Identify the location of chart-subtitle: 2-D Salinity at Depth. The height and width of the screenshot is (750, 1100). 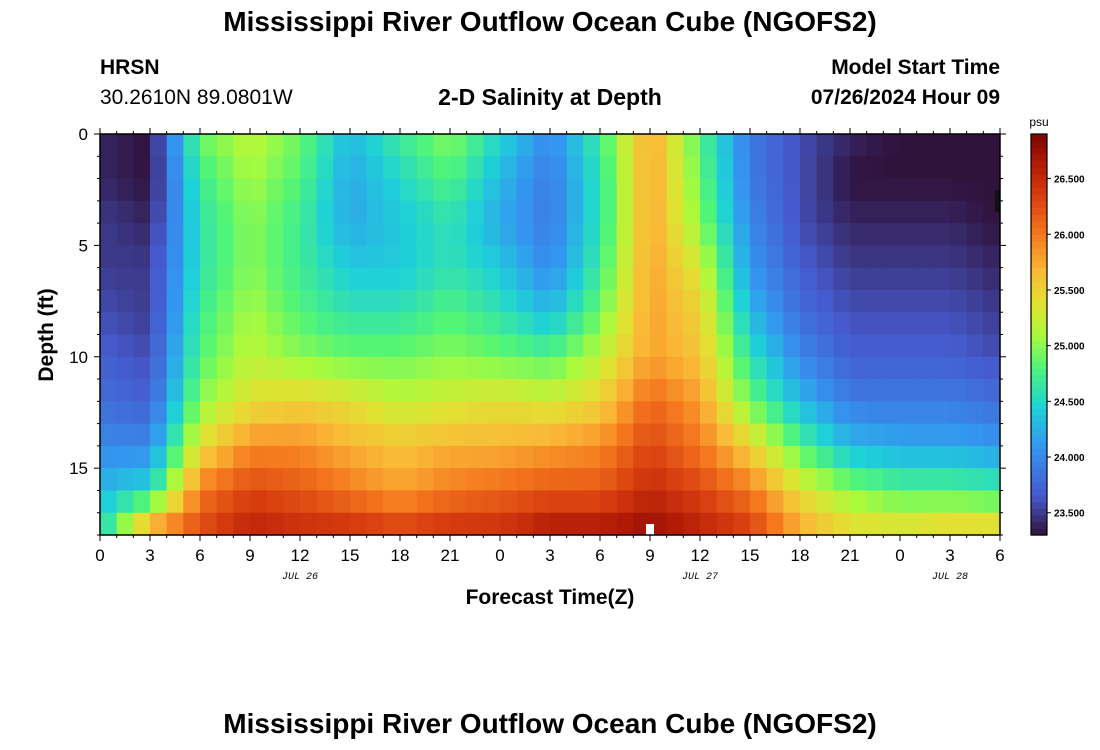
(550, 97).